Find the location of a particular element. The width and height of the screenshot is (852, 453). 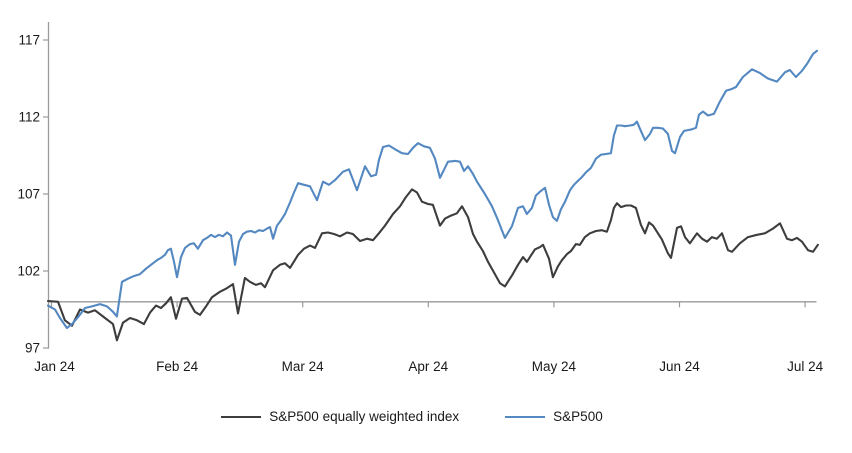

x-tick-label: Jan 24 is located at coordinates (54, 366).